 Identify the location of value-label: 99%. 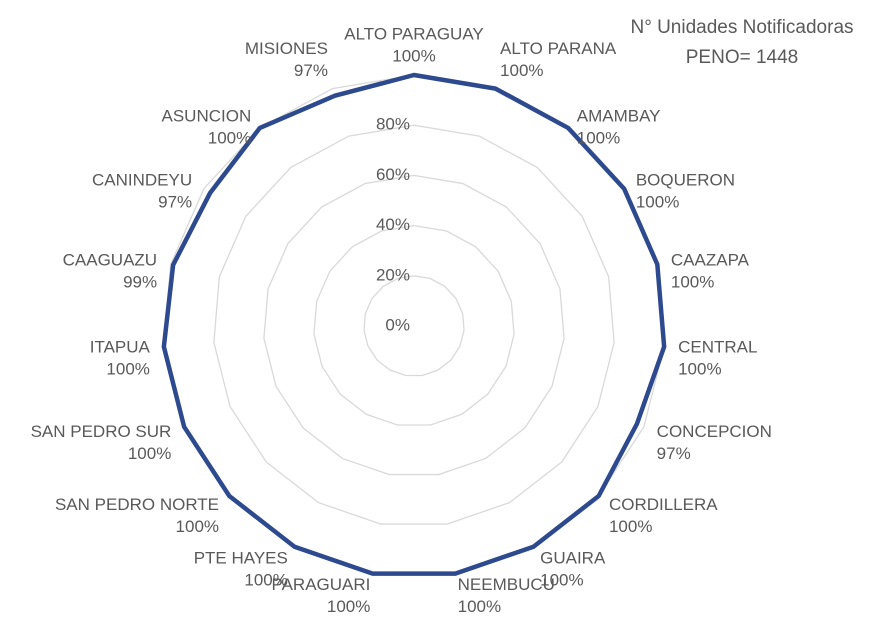
(140, 281).